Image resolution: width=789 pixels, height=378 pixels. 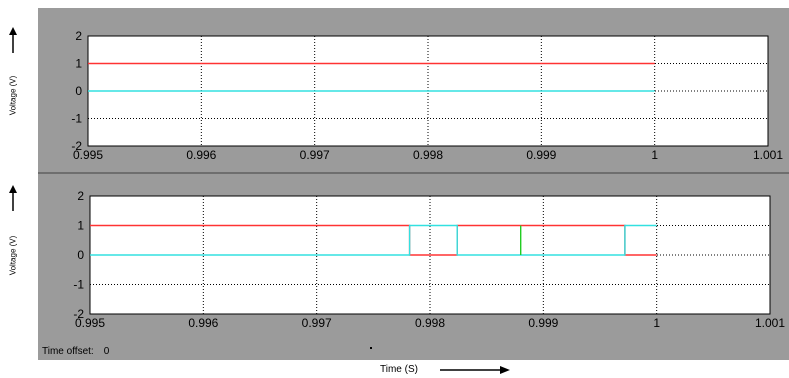 I want to click on y-tick-label-0-2: 0, so click(x=78, y=91).